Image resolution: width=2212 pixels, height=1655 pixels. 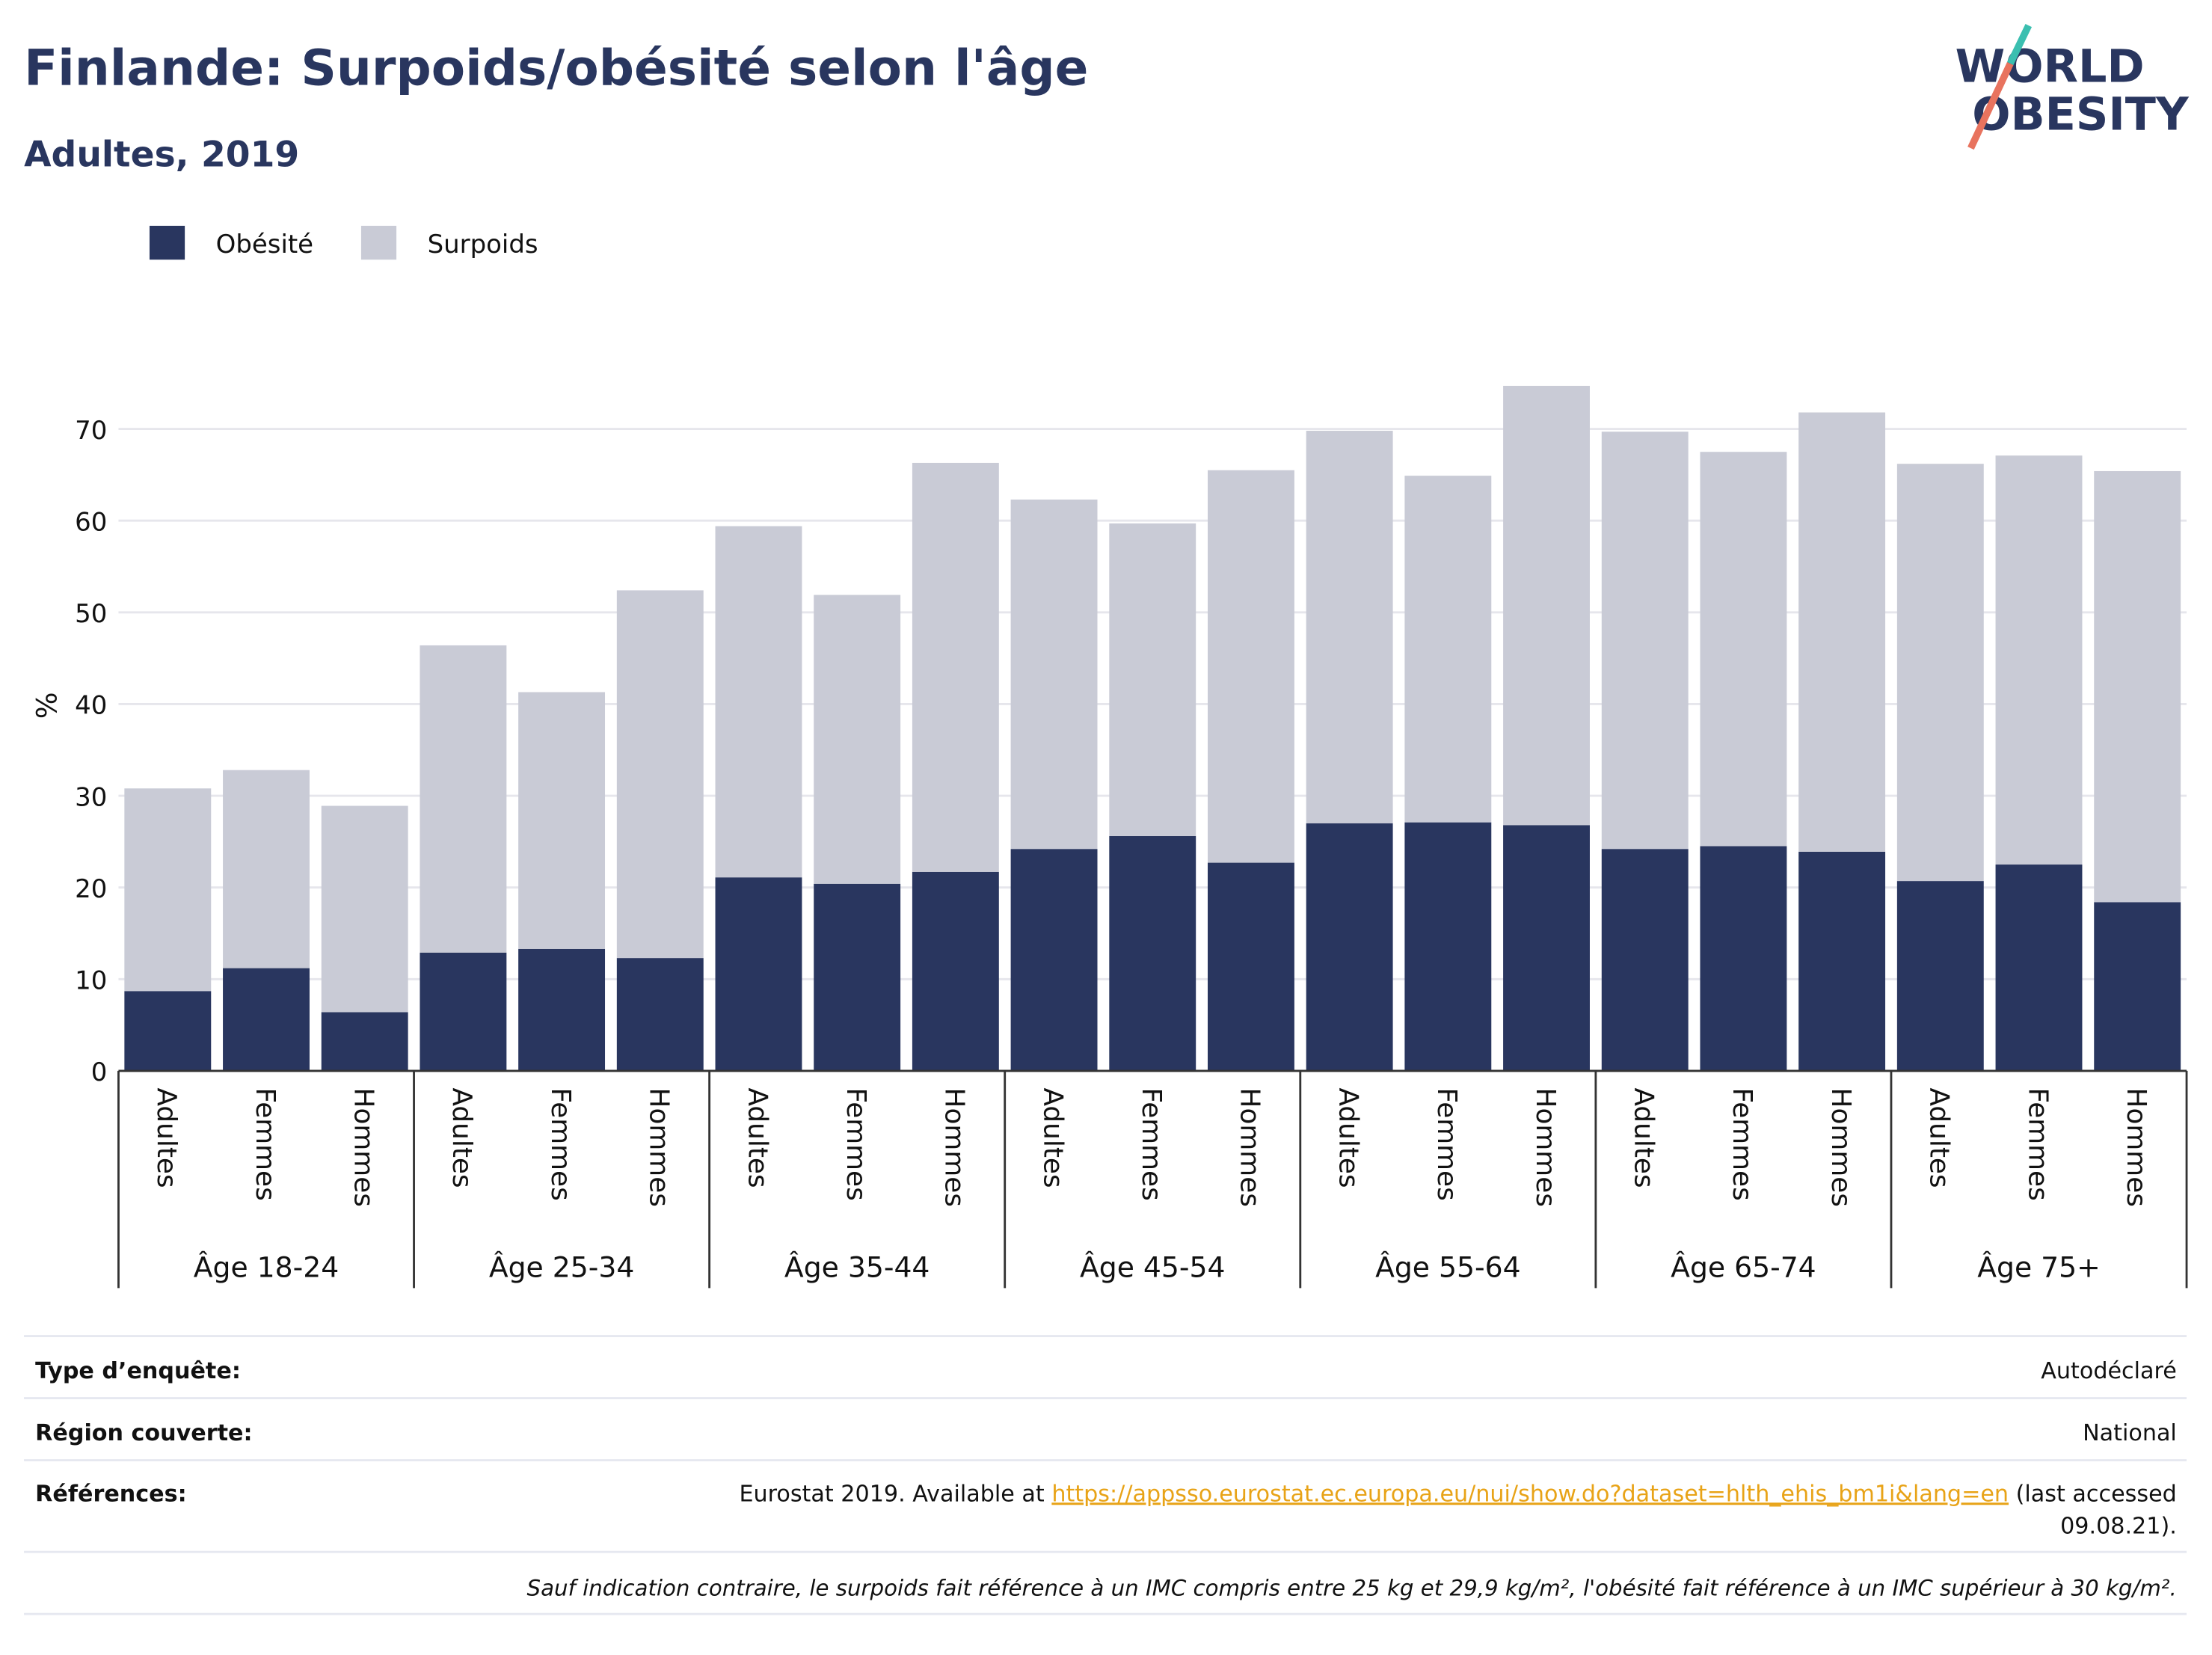 I want to click on reference-part: Eurostat 2019. Available at, so click(x=895, y=1494).